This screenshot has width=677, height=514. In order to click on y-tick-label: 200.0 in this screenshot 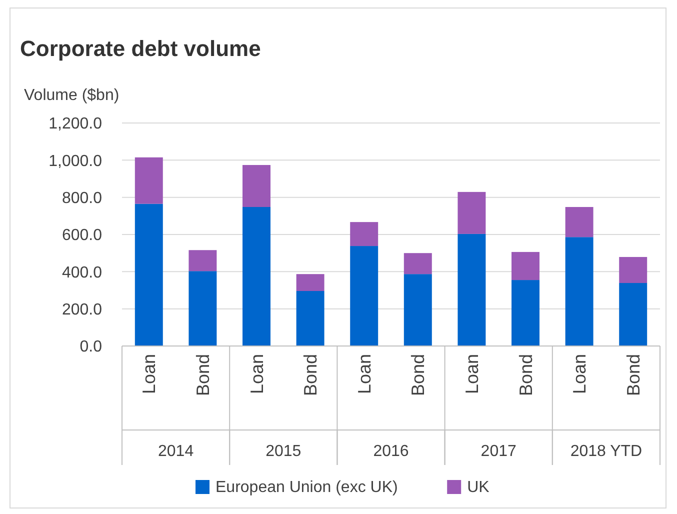, I will do `click(82, 309)`.